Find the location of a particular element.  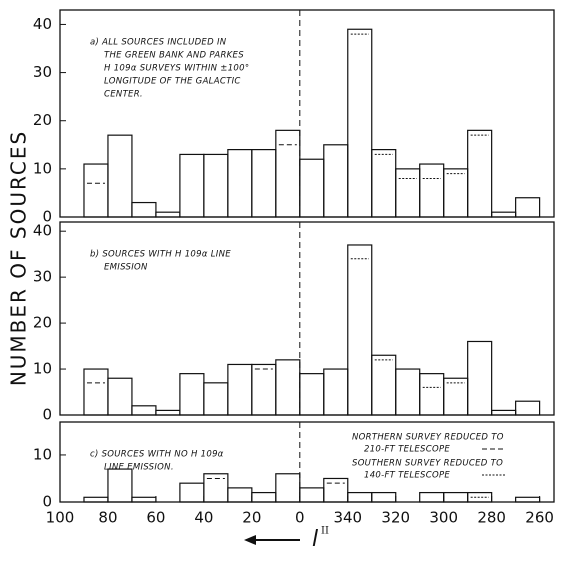

legend-text: 140-FT TELESCOPE is located at coordinates (407, 476).